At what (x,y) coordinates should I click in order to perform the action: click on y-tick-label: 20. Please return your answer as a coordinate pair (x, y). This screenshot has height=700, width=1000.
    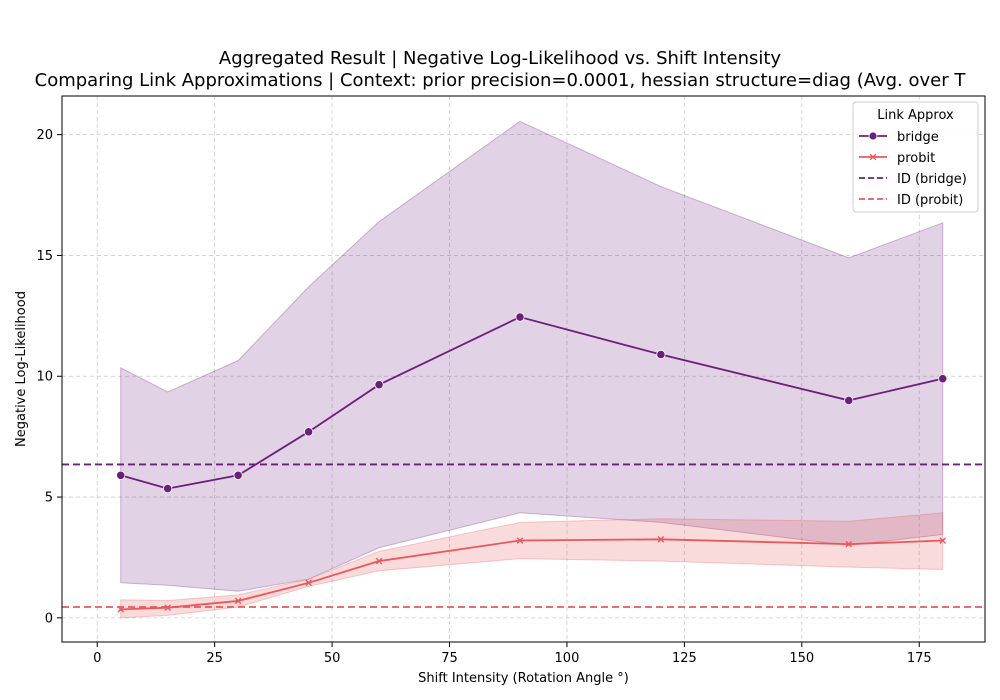
    Looking at the image, I should click on (44, 135).